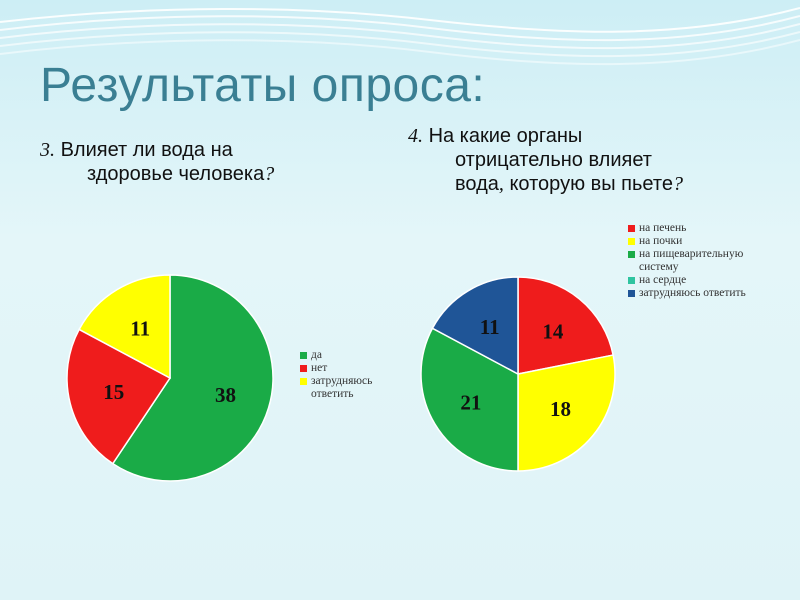  I want to click on question-3-mark: ?, so click(269, 174).